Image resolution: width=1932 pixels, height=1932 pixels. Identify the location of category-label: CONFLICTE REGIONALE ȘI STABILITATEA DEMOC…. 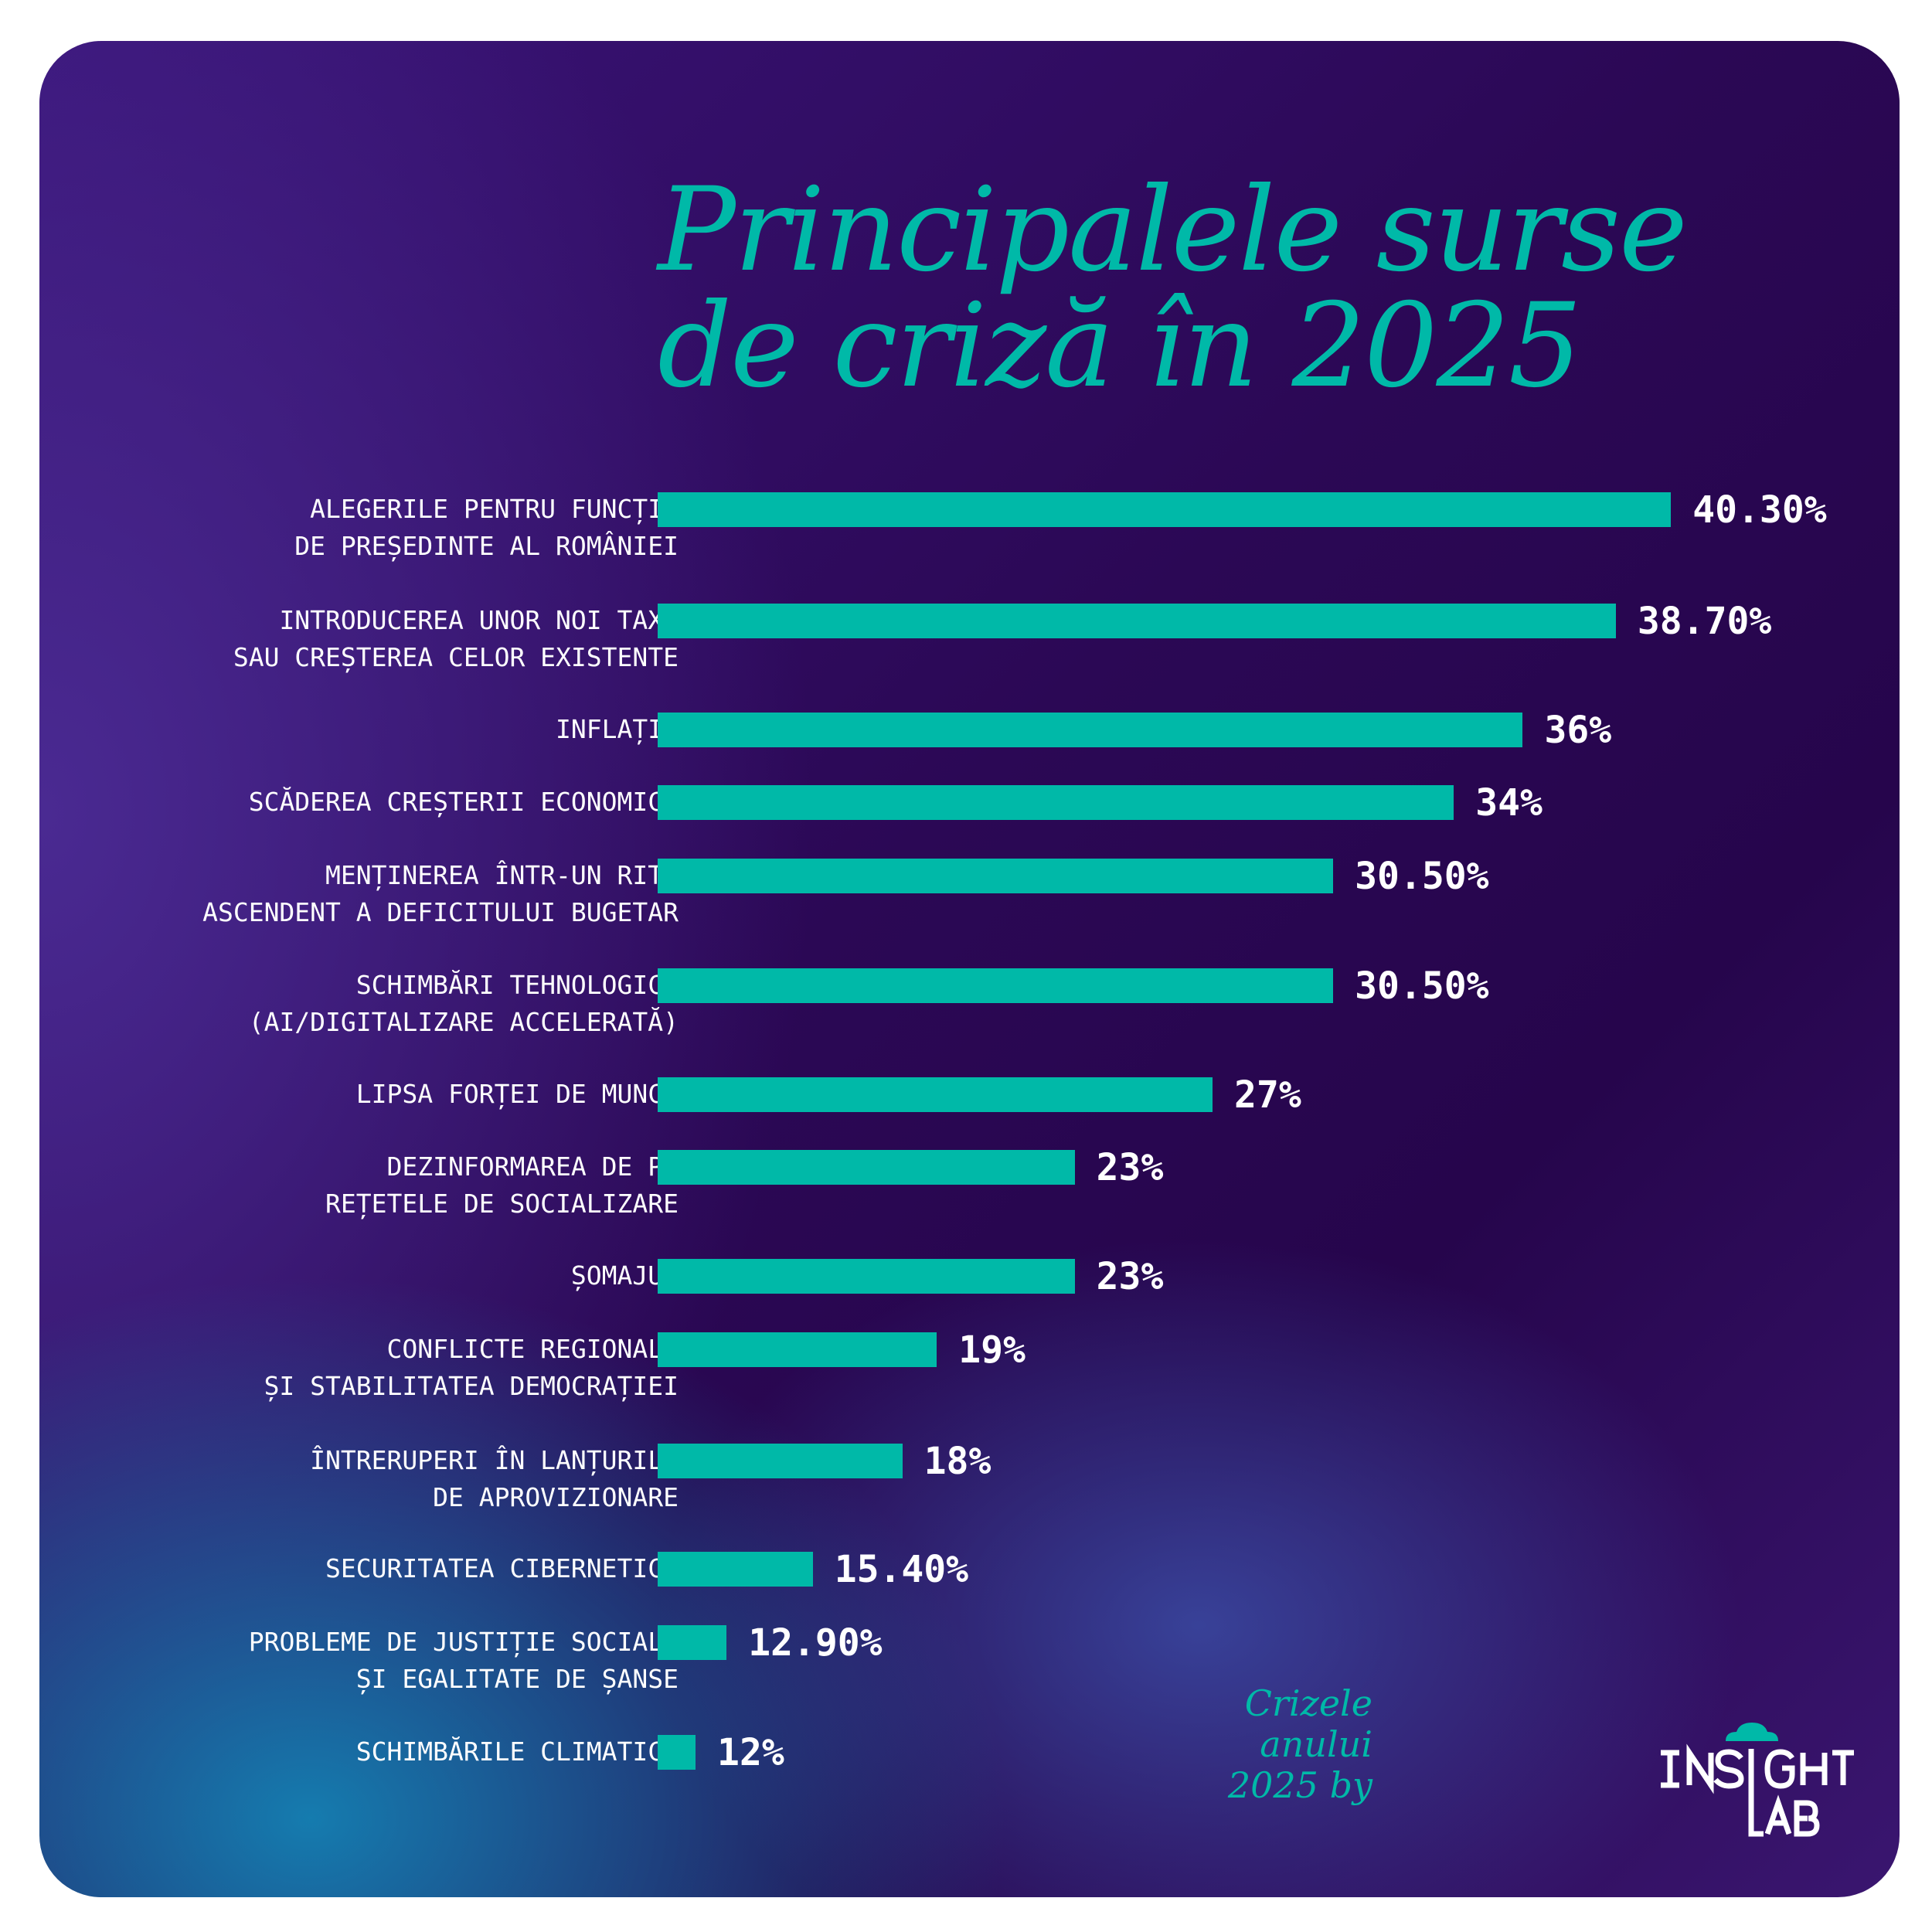
(471, 1368).